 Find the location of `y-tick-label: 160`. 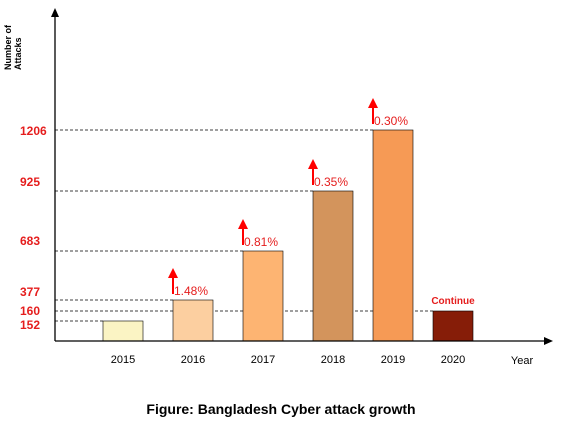

y-tick-label: 160 is located at coordinates (30, 311).